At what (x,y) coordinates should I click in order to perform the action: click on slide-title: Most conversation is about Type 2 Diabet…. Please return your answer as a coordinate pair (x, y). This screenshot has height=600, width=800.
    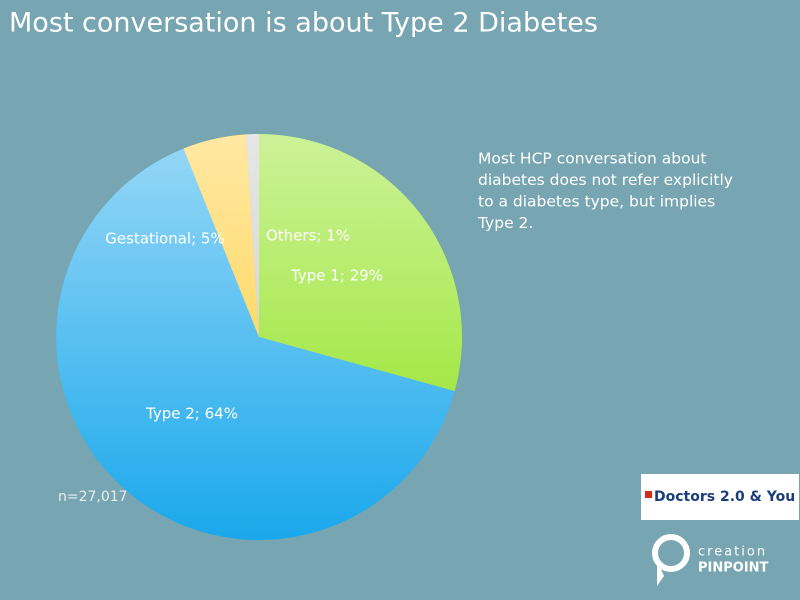
    Looking at the image, I should click on (303, 23).